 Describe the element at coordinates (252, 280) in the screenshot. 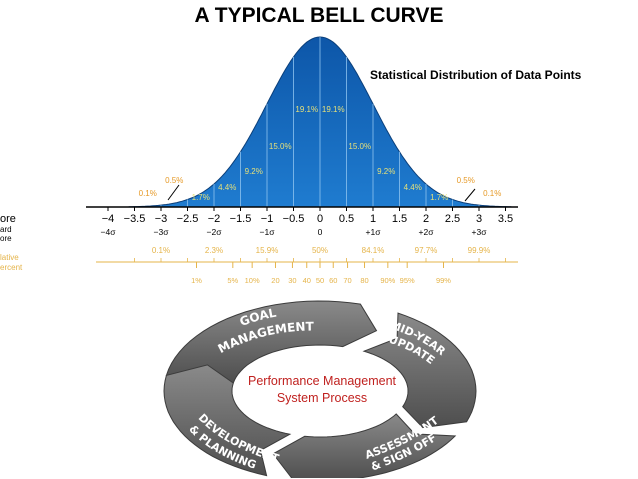

I see `percentile-label: 10%` at that location.